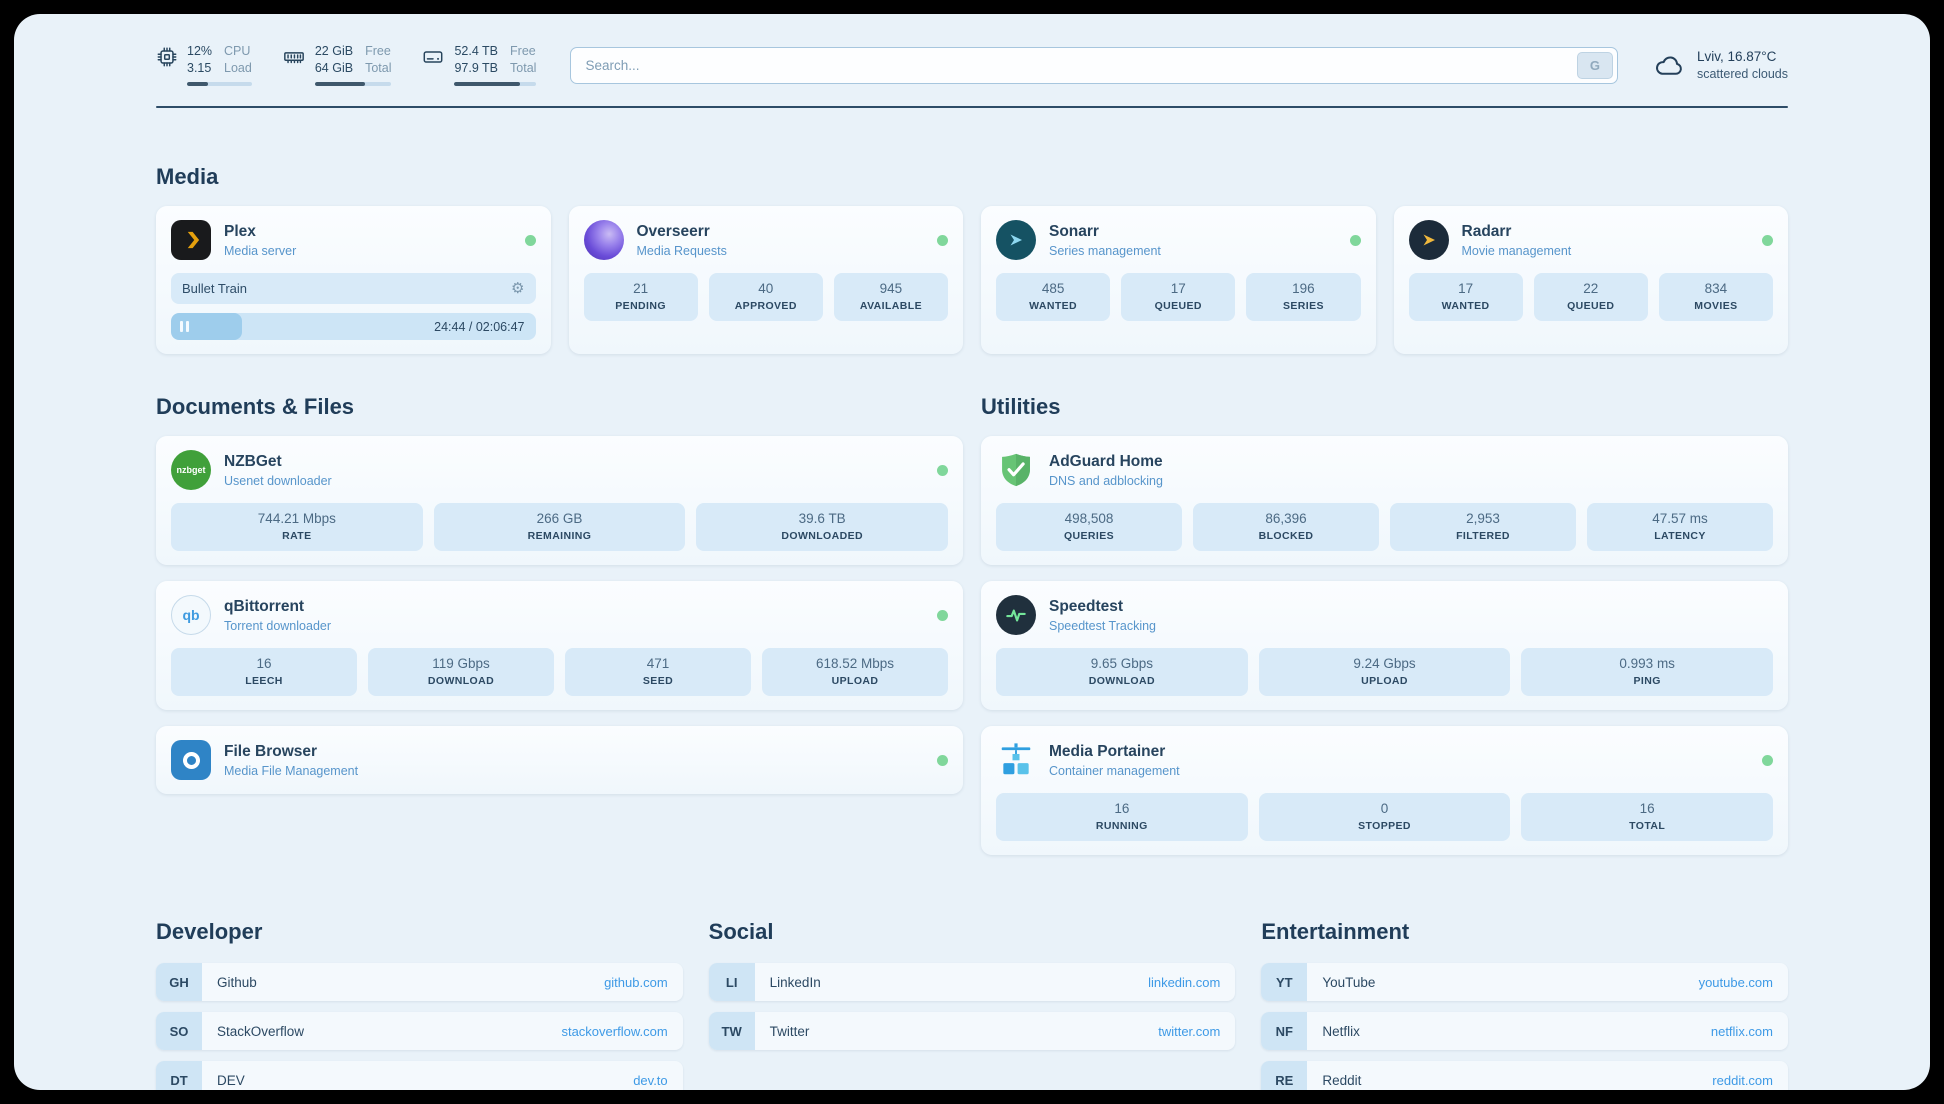  What do you see at coordinates (741, 931) in the screenshot?
I see `section-title-social: Social` at bounding box center [741, 931].